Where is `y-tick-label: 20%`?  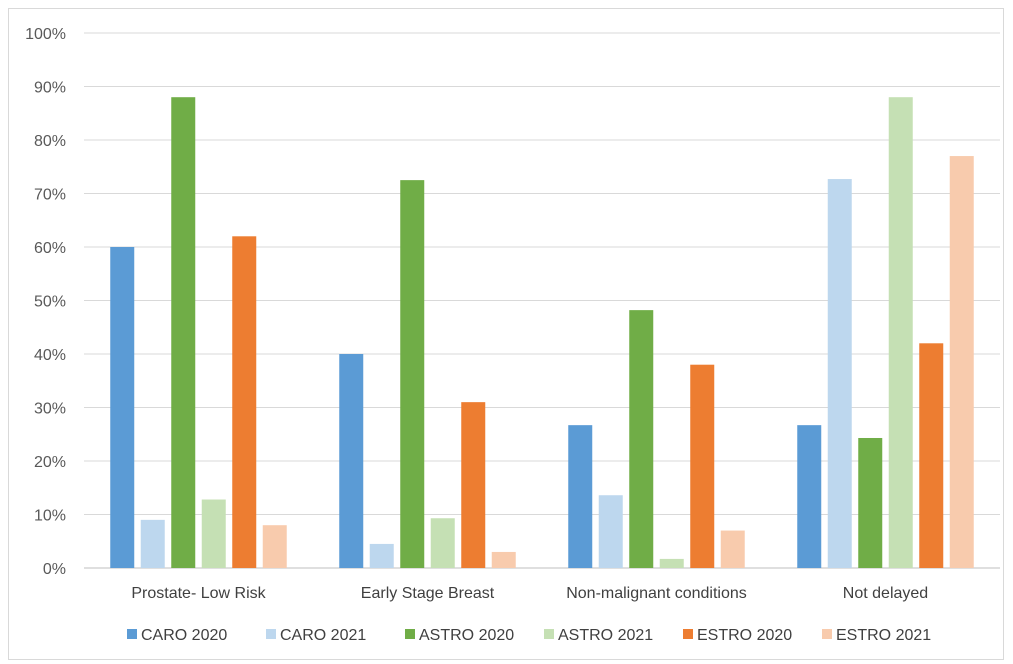
y-tick-label: 20% is located at coordinates (50, 462).